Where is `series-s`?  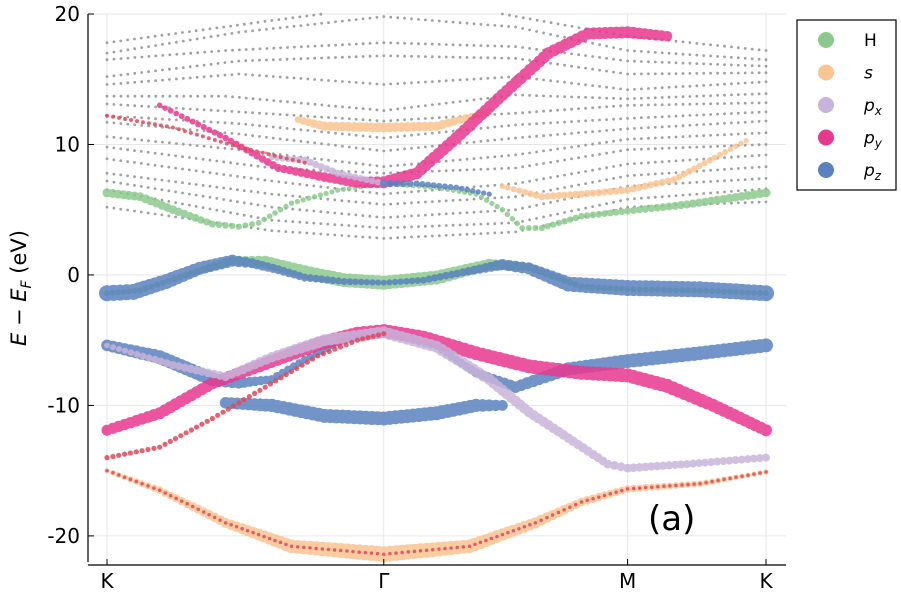 series-s is located at coordinates (624, 169).